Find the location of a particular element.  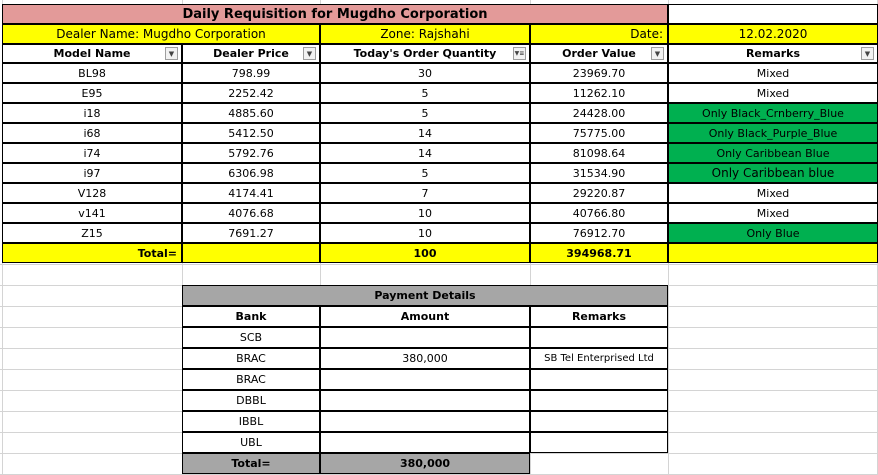

total-value-cell: 394968.71 is located at coordinates (599, 253).